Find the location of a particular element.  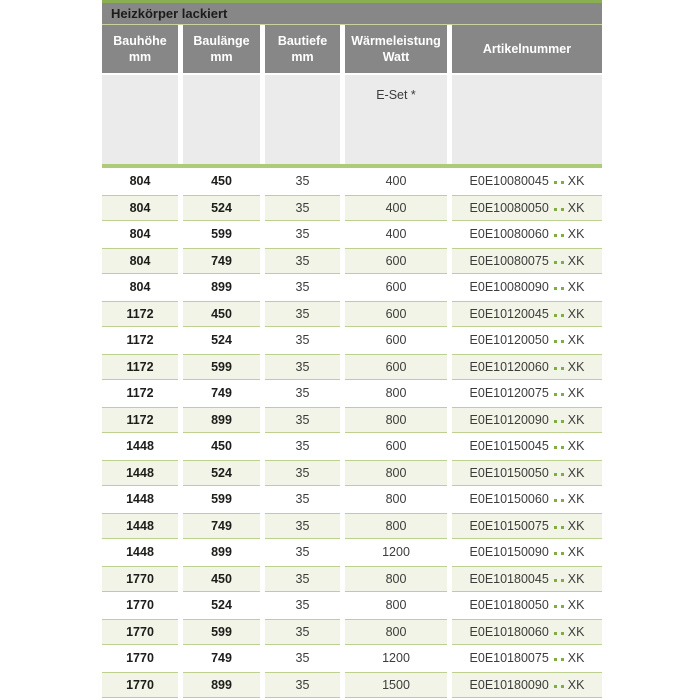

table-row: 1172 599 35 600 E0E10120060 XK is located at coordinates (352, 366).